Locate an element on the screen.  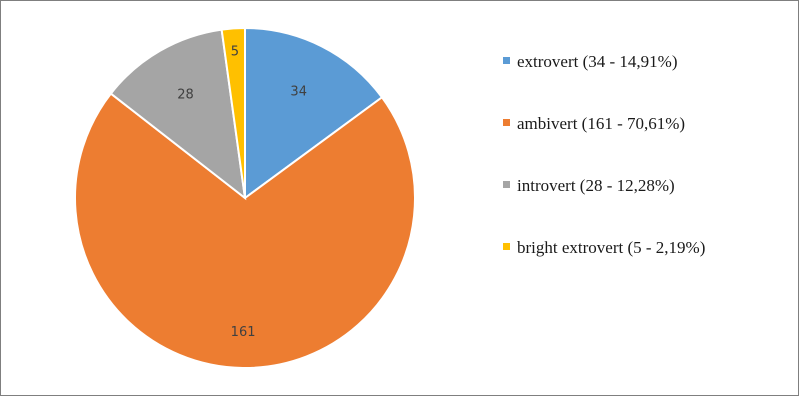
legend-swatch-extrovert is located at coordinates (506, 60).